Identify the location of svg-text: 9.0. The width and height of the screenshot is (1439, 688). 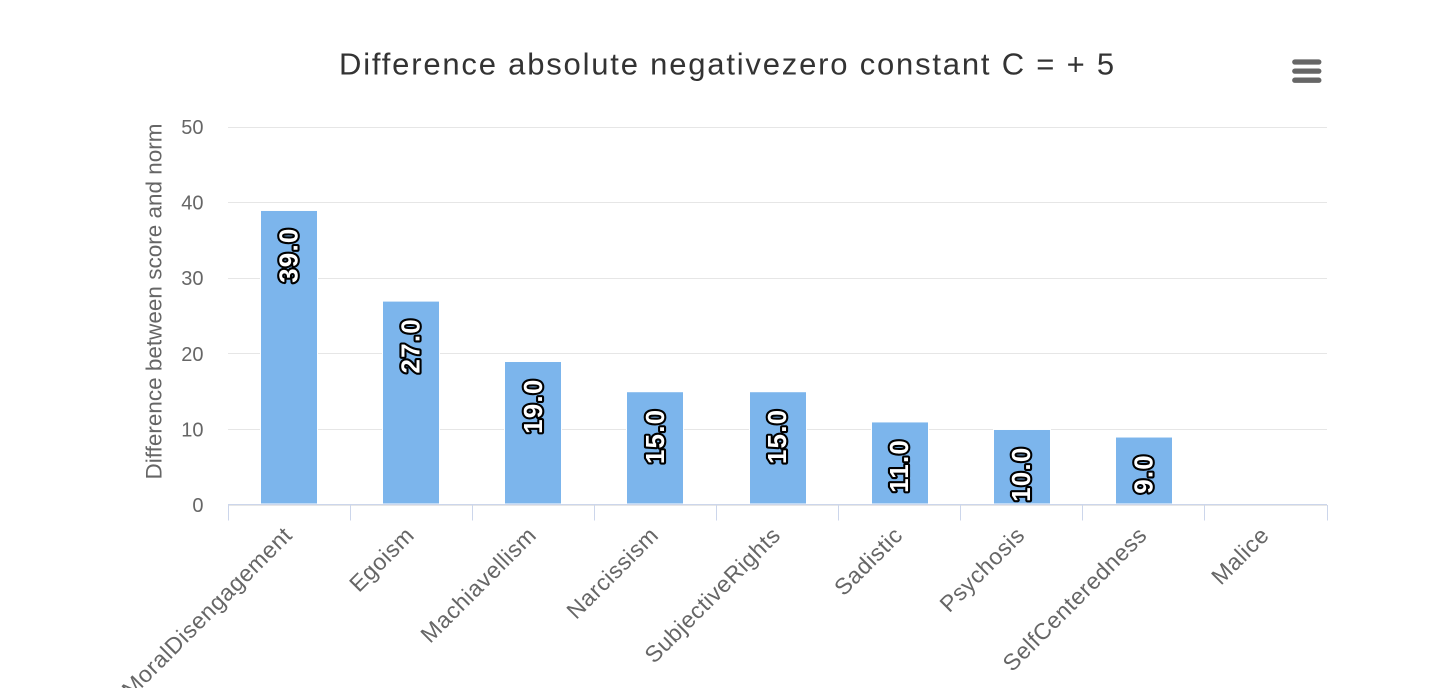
(1143, 474).